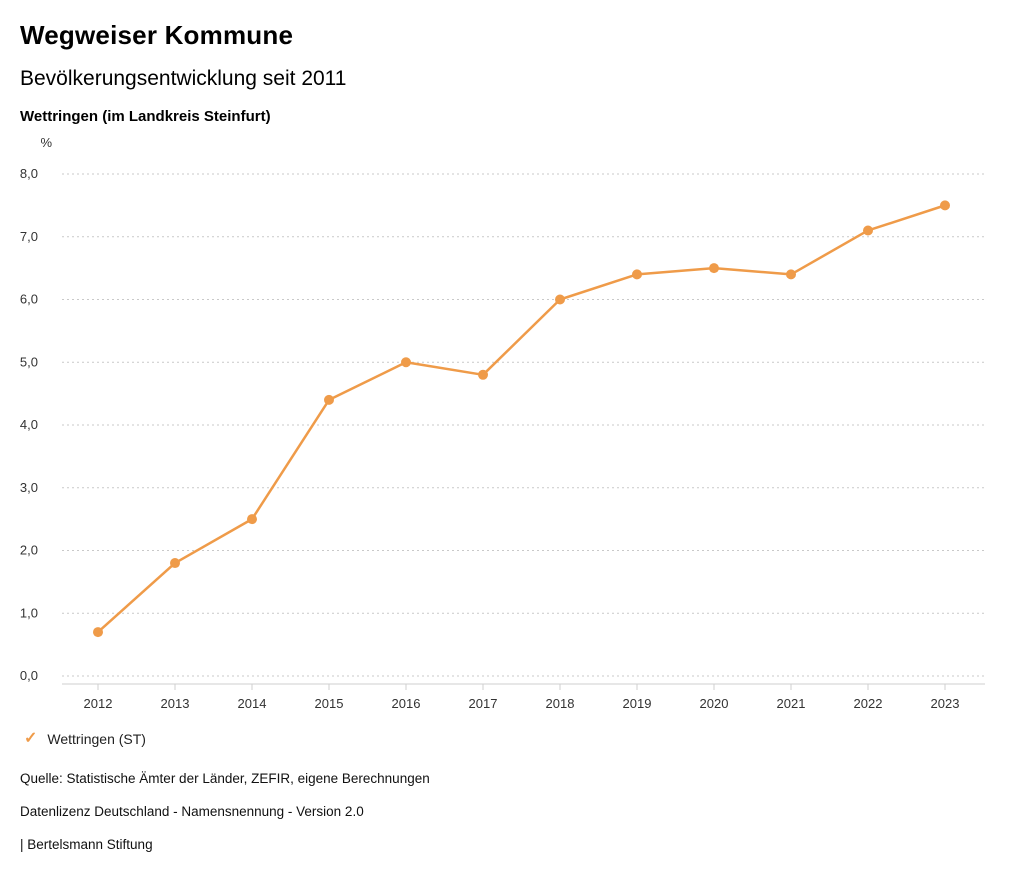 The width and height of the screenshot is (1024, 888). What do you see at coordinates (46, 142) in the screenshot?
I see `y-axis-unit-label: %` at bounding box center [46, 142].